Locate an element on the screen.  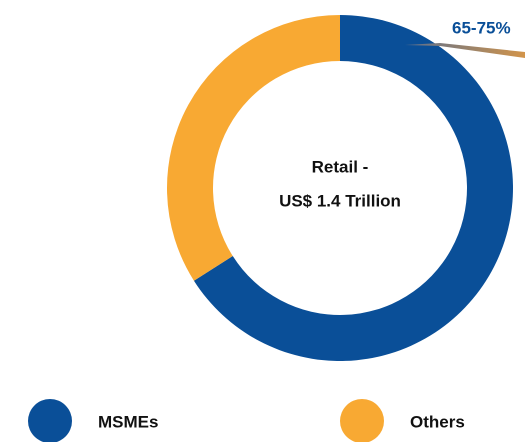
center-title: Retail - is located at coordinates (340, 166).